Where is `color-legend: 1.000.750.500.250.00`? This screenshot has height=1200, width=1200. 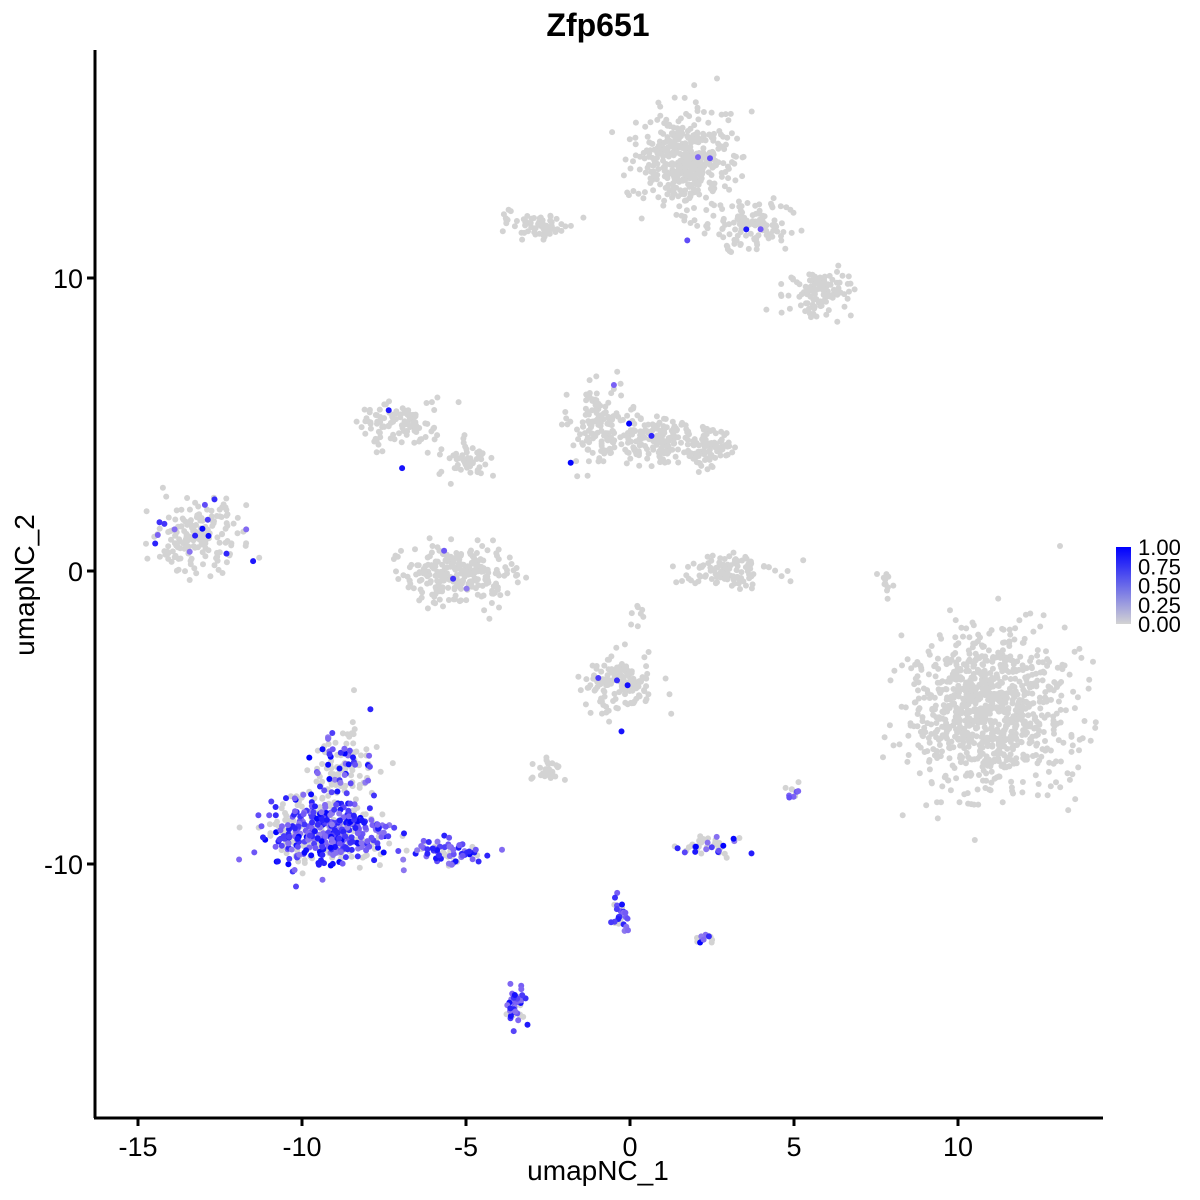
color-legend: 1.000.750.500.250.00 is located at coordinates (1148, 586).